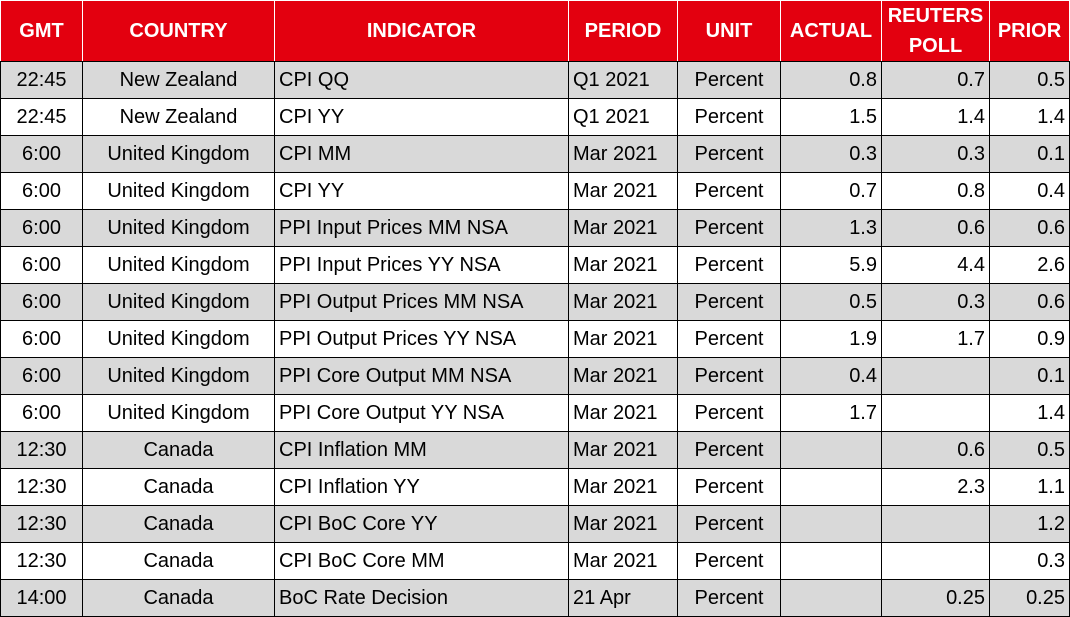 This screenshot has width=1070, height=617. I want to click on table-cell: 0.4, so click(831, 376).